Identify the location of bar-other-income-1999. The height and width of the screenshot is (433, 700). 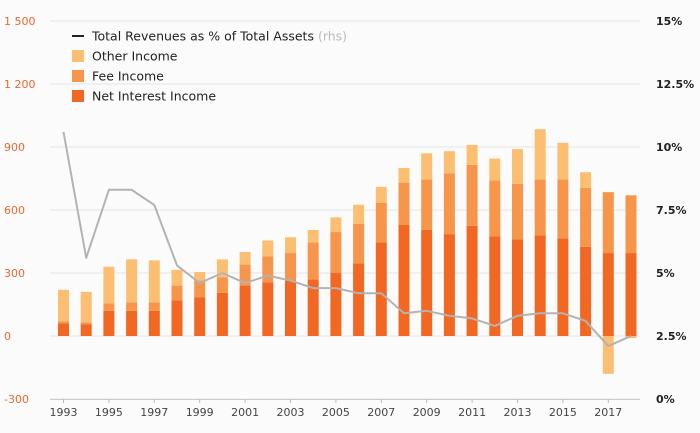
(200, 276).